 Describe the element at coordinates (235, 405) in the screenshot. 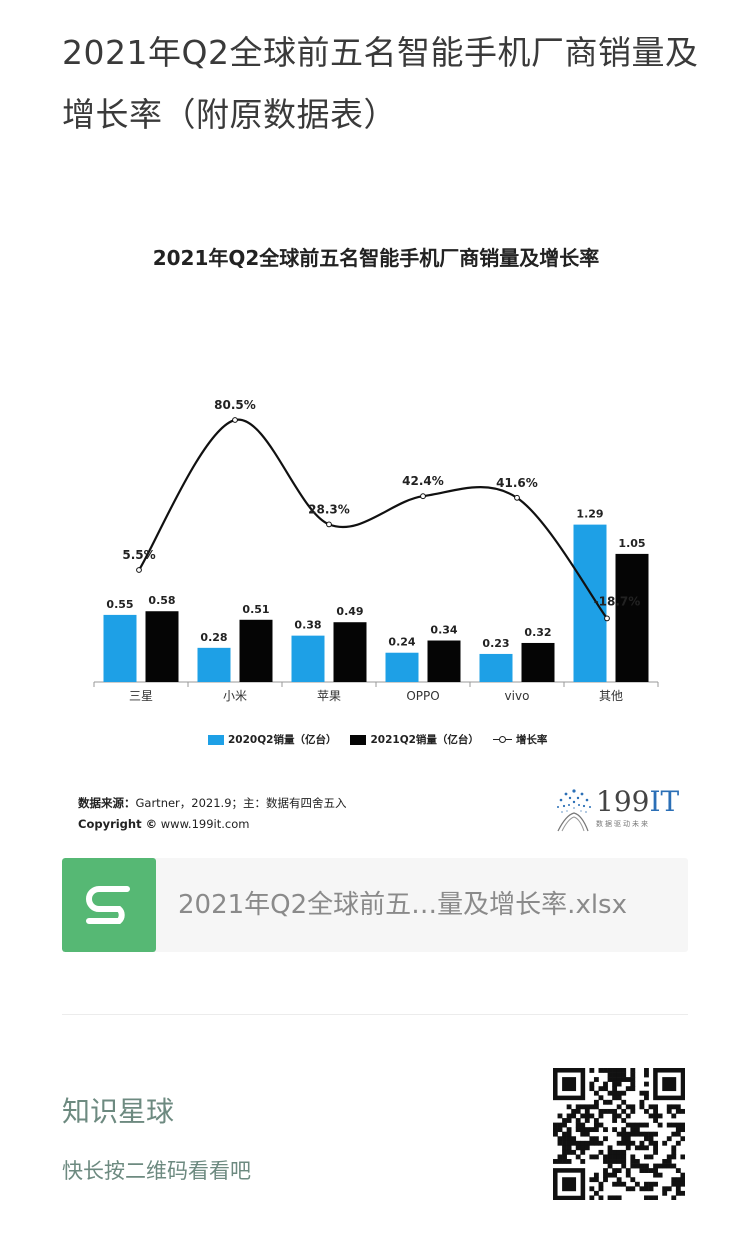

I see `growth-label: 80.5%` at that location.